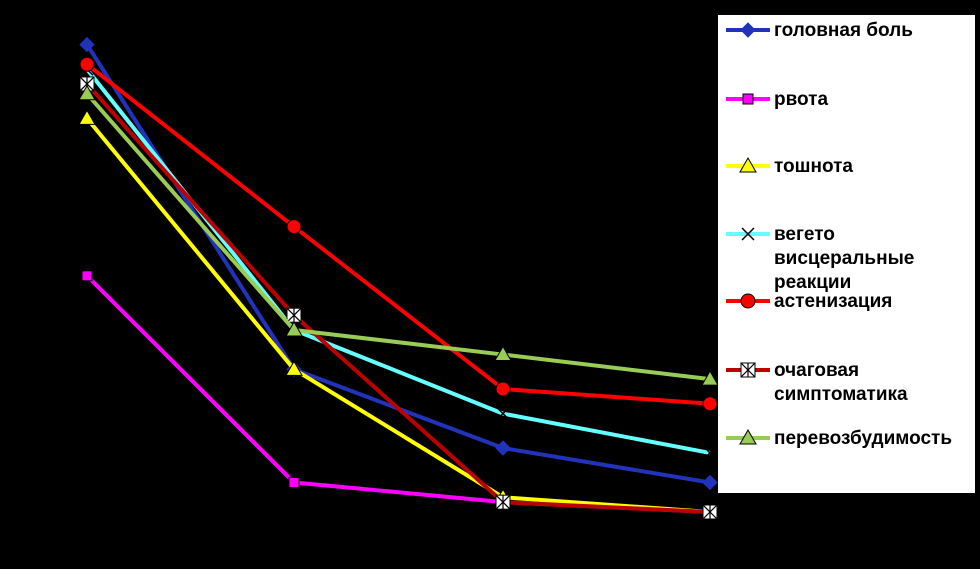 The image size is (980, 569). I want to click on legend-entry: астенизация, so click(809, 301).